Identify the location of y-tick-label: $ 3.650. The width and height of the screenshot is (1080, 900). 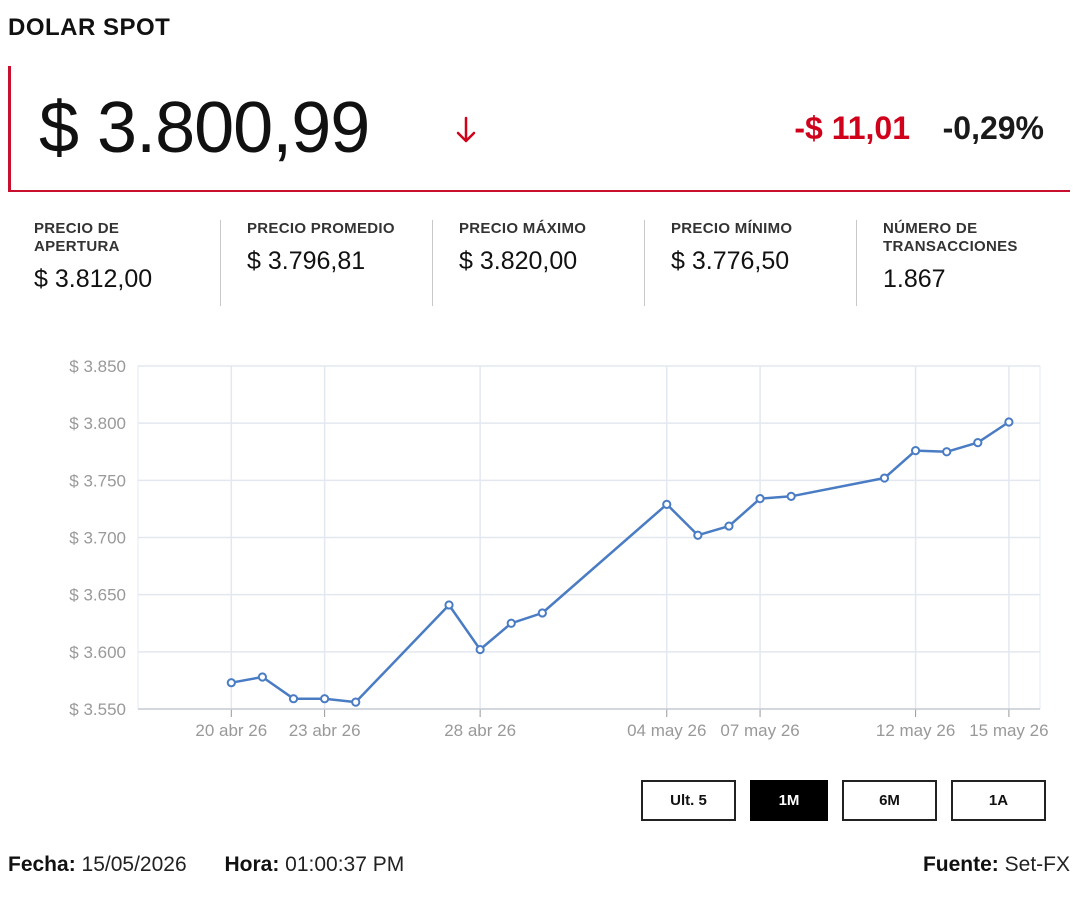
(97, 595).